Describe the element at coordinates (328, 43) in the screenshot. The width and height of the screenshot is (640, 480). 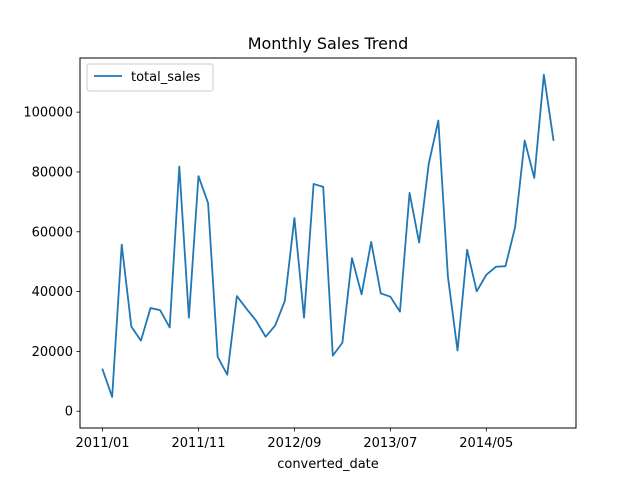
I see `chart-title: Monthly Sales Trend` at that location.